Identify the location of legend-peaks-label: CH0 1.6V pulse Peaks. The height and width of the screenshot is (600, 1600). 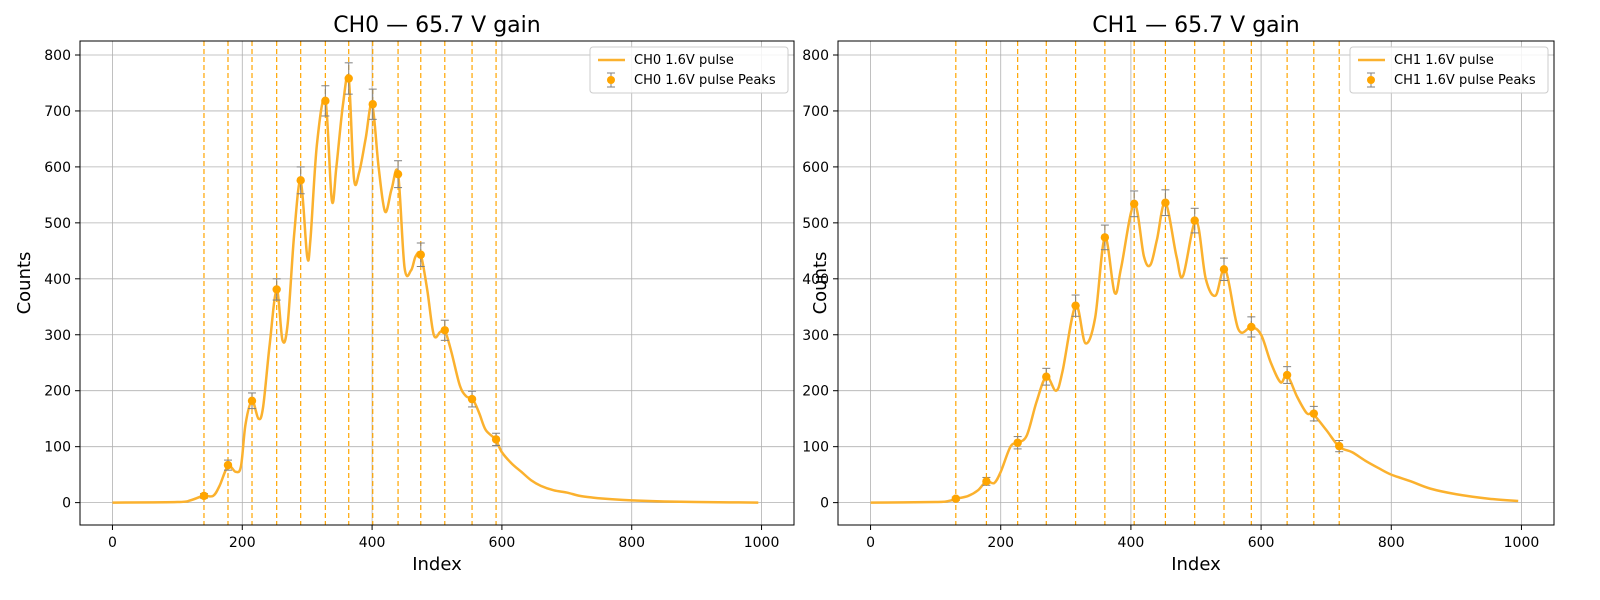
(705, 80).